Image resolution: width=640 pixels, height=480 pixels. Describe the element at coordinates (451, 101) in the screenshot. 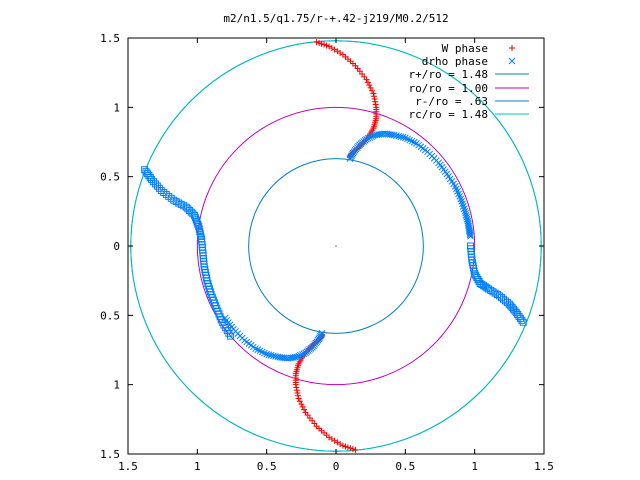

I see `legend-label-r-minus: r-/ro = .63` at that location.